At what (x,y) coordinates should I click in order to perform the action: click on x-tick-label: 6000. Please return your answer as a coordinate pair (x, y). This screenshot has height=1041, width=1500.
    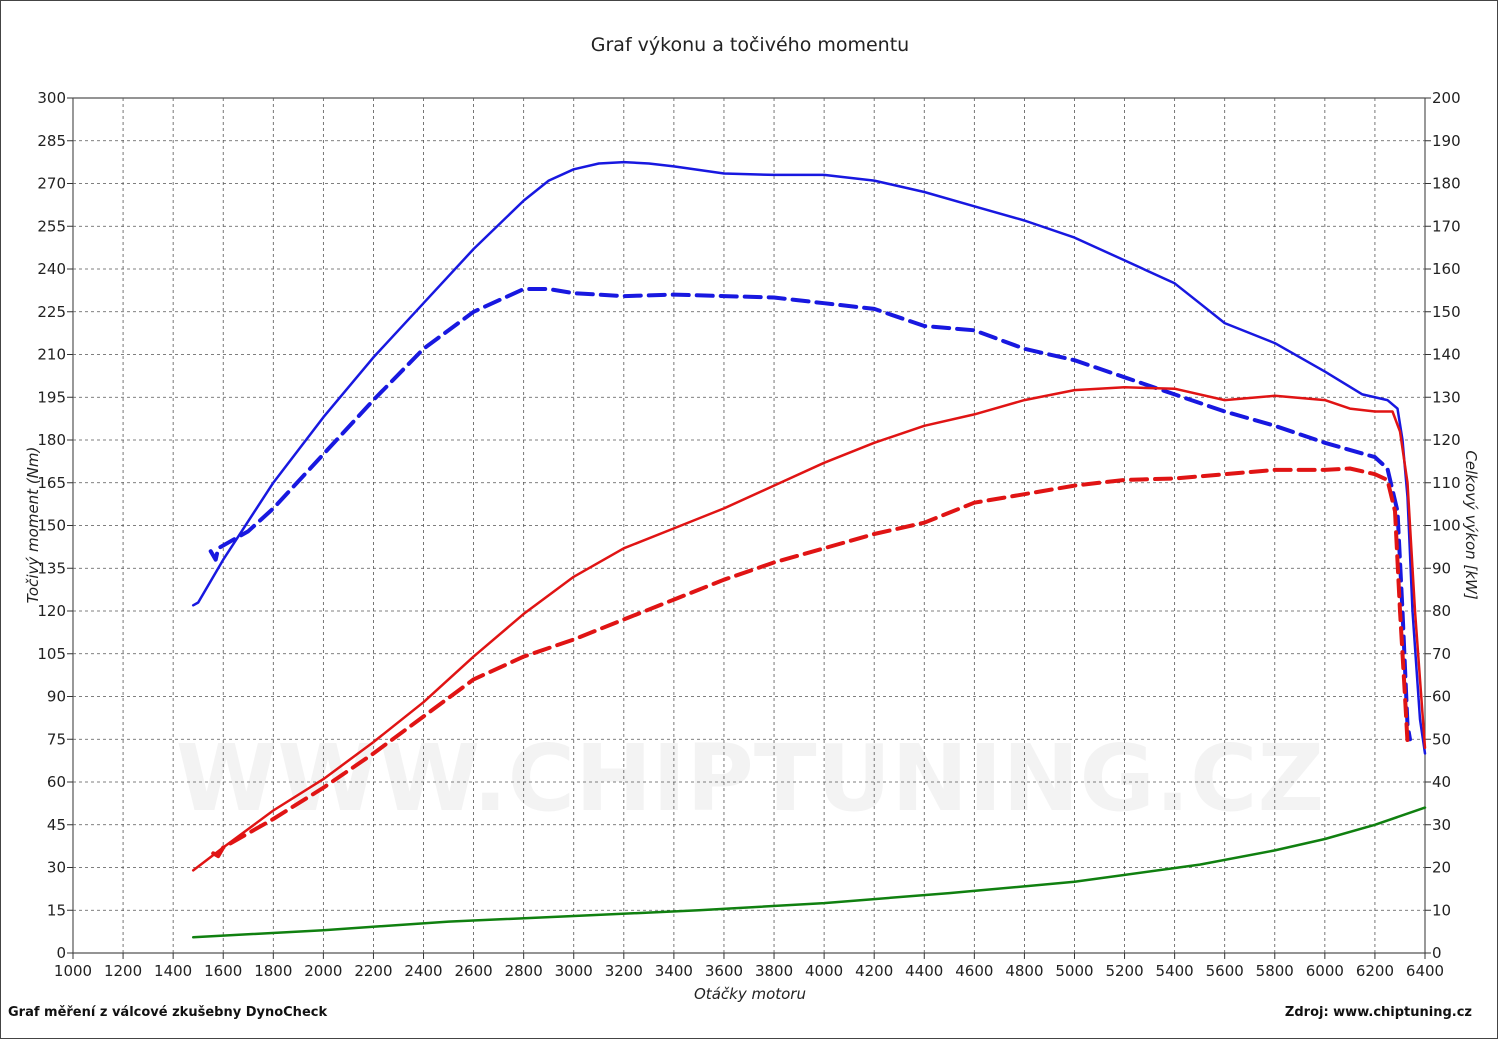
    Looking at the image, I should click on (1325, 971).